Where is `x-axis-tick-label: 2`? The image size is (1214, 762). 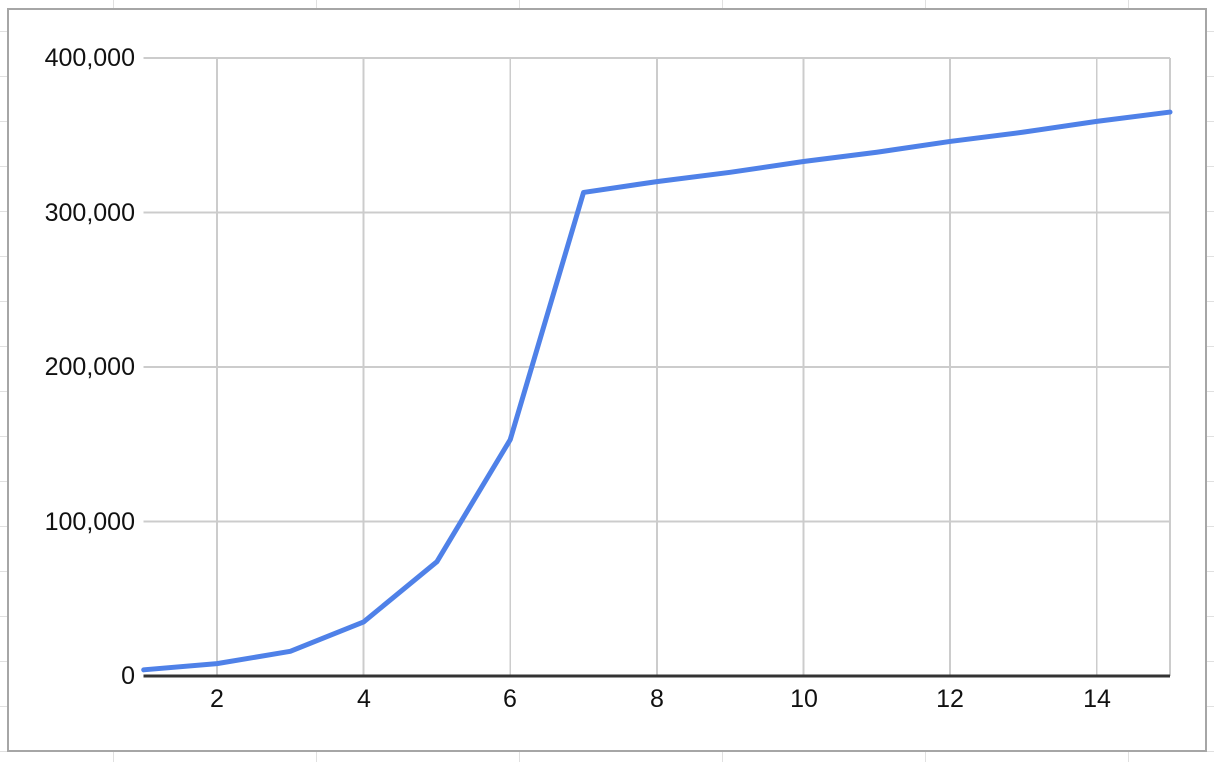 x-axis-tick-label: 2 is located at coordinates (217, 699).